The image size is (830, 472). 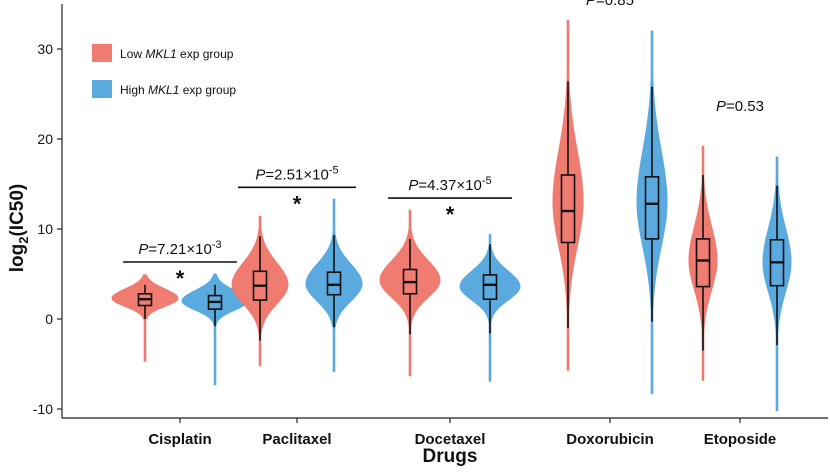 What do you see at coordinates (450, 439) in the screenshot?
I see `x-tick-label: Docetaxel` at bounding box center [450, 439].